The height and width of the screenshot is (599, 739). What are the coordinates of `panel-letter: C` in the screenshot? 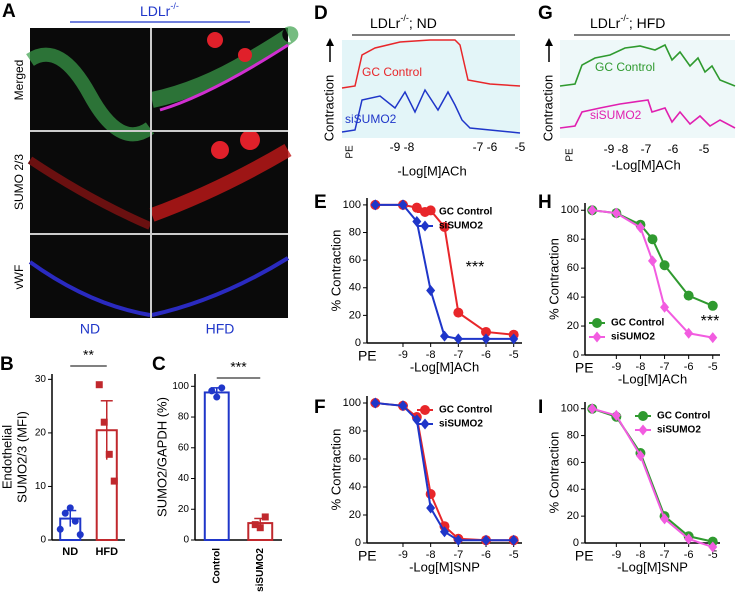 It's located at (159, 364).